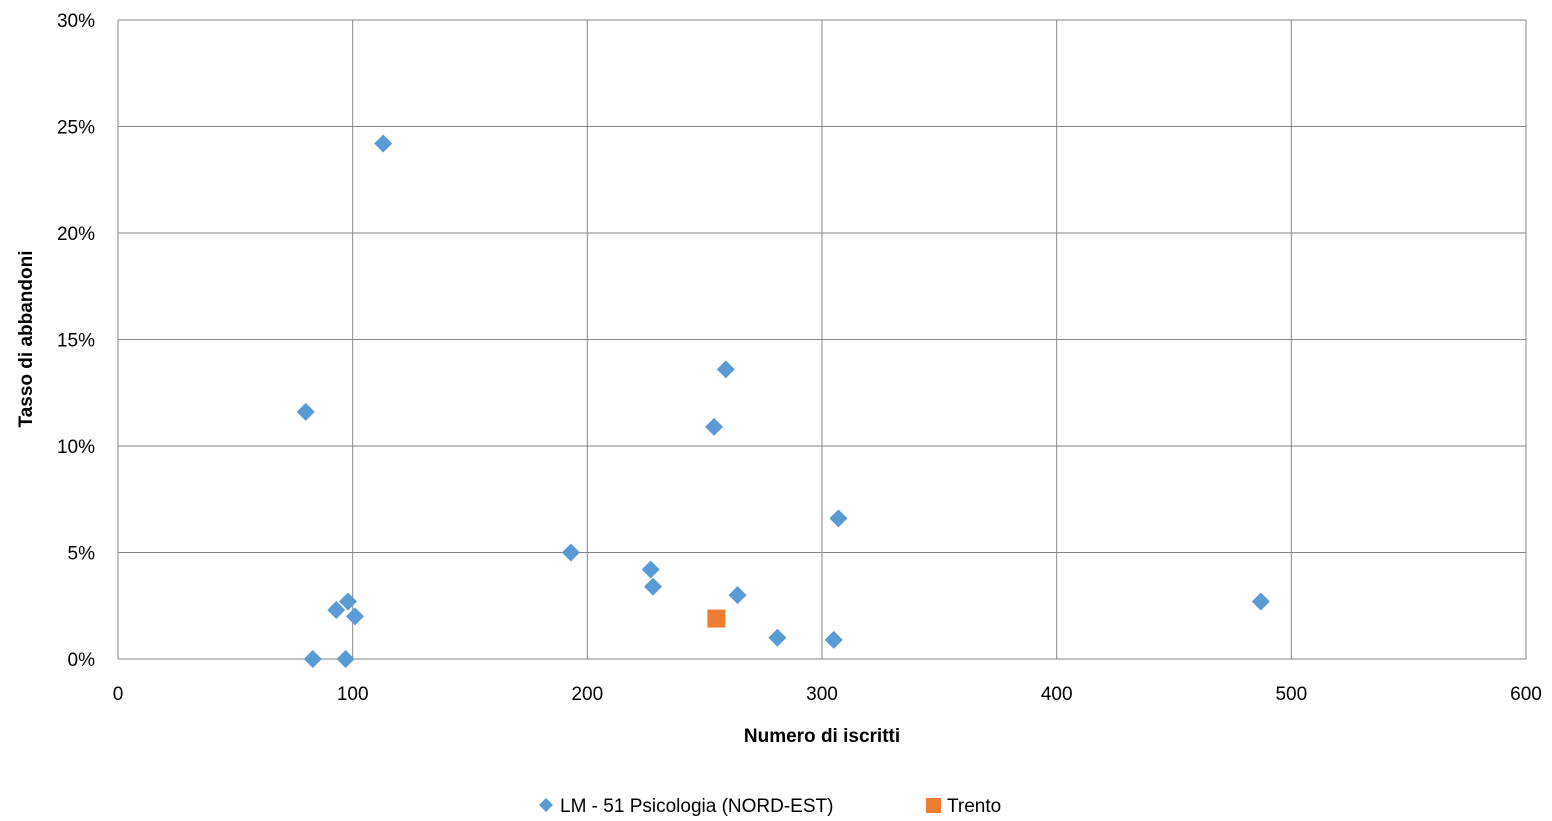  I want to click on data-point-trento, so click(716, 618).